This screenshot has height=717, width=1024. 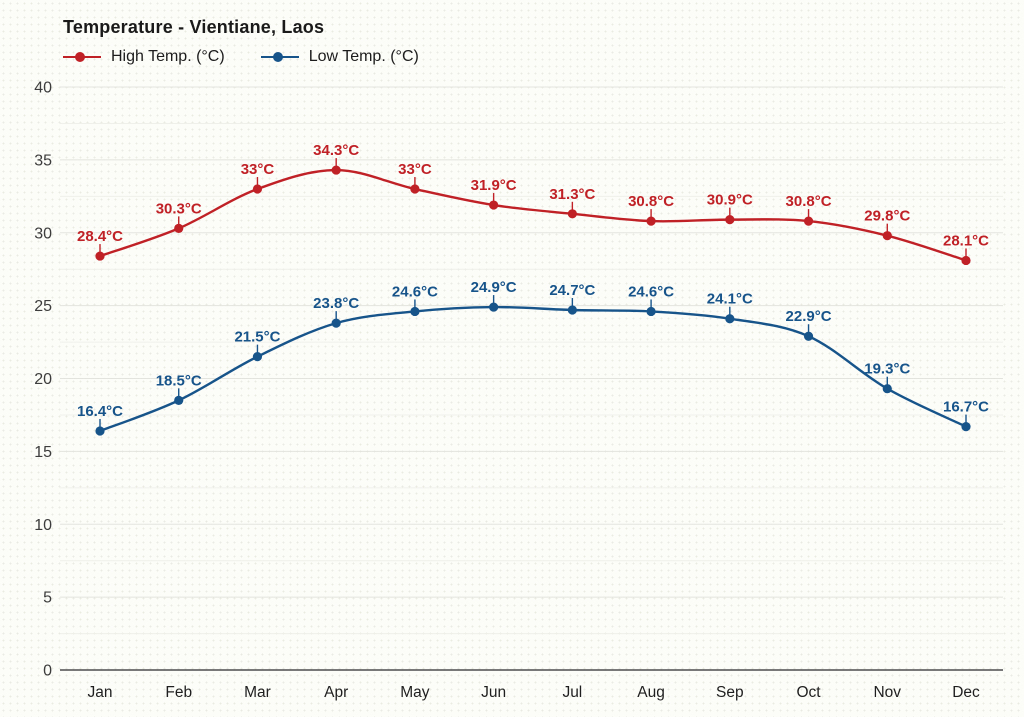 I want to click on high-temp-point-label: 34.3°C, so click(x=336, y=150).